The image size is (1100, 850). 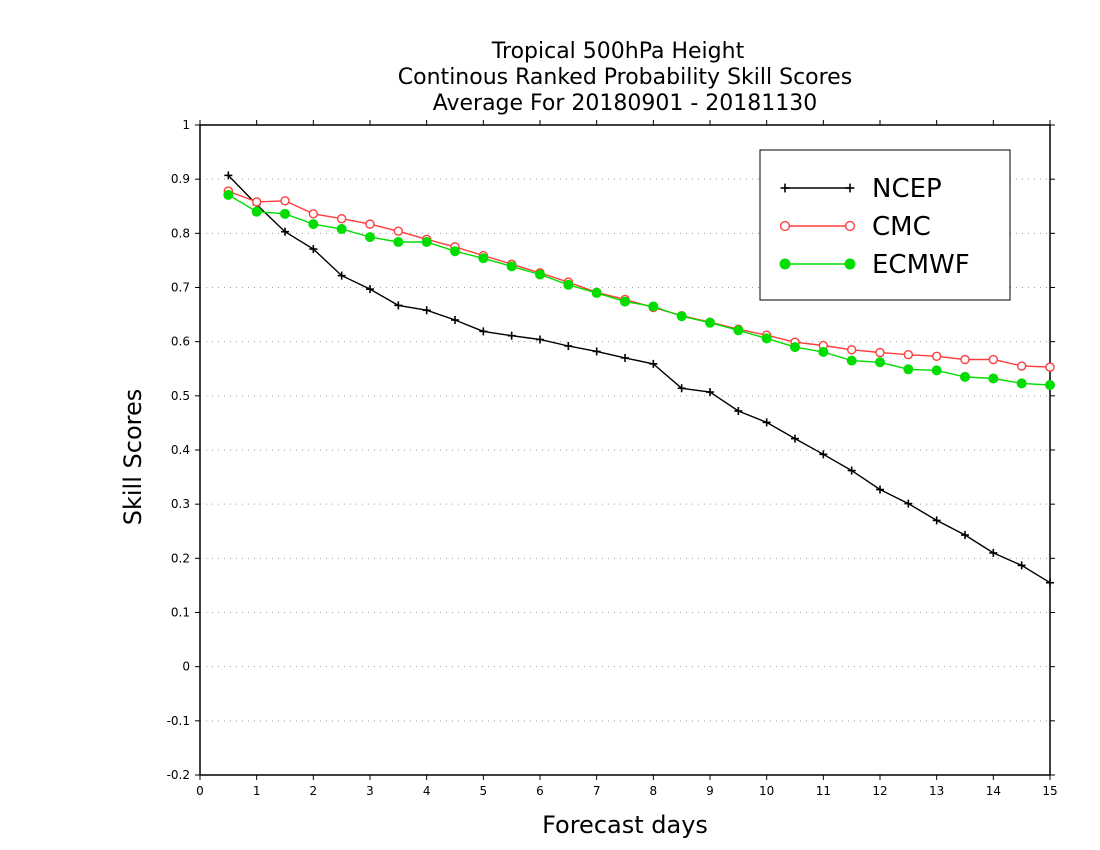 I want to click on y-tick-label: 0.7, so click(x=180, y=288).